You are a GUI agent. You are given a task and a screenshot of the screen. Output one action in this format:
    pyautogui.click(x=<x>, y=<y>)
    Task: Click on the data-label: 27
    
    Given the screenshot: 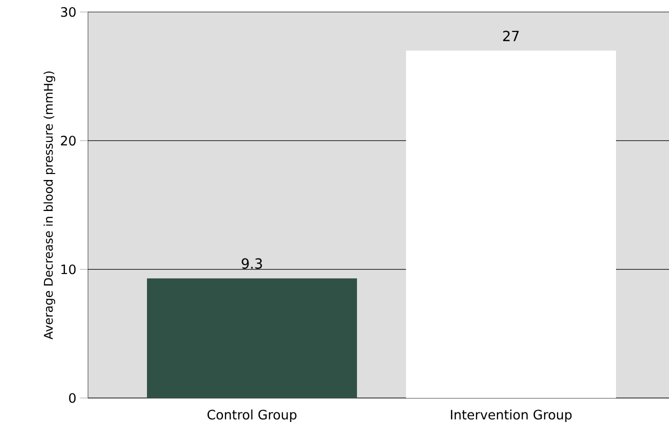 What is the action you would take?
    pyautogui.click(x=511, y=36)
    